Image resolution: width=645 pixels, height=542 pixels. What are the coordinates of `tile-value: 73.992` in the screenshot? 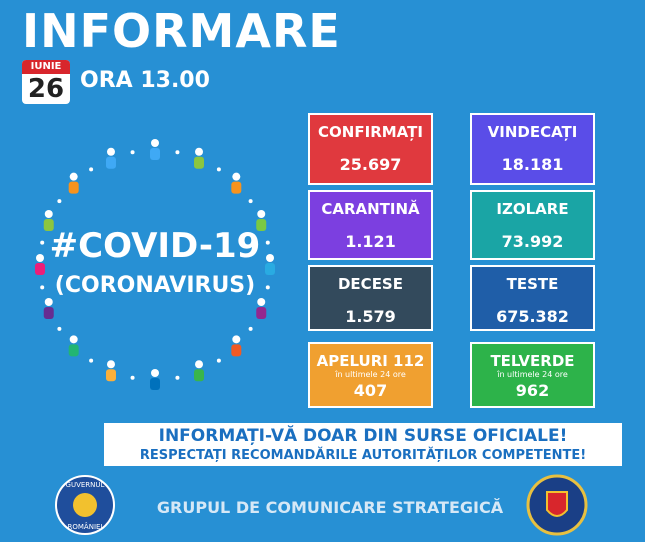 It's located at (532, 241).